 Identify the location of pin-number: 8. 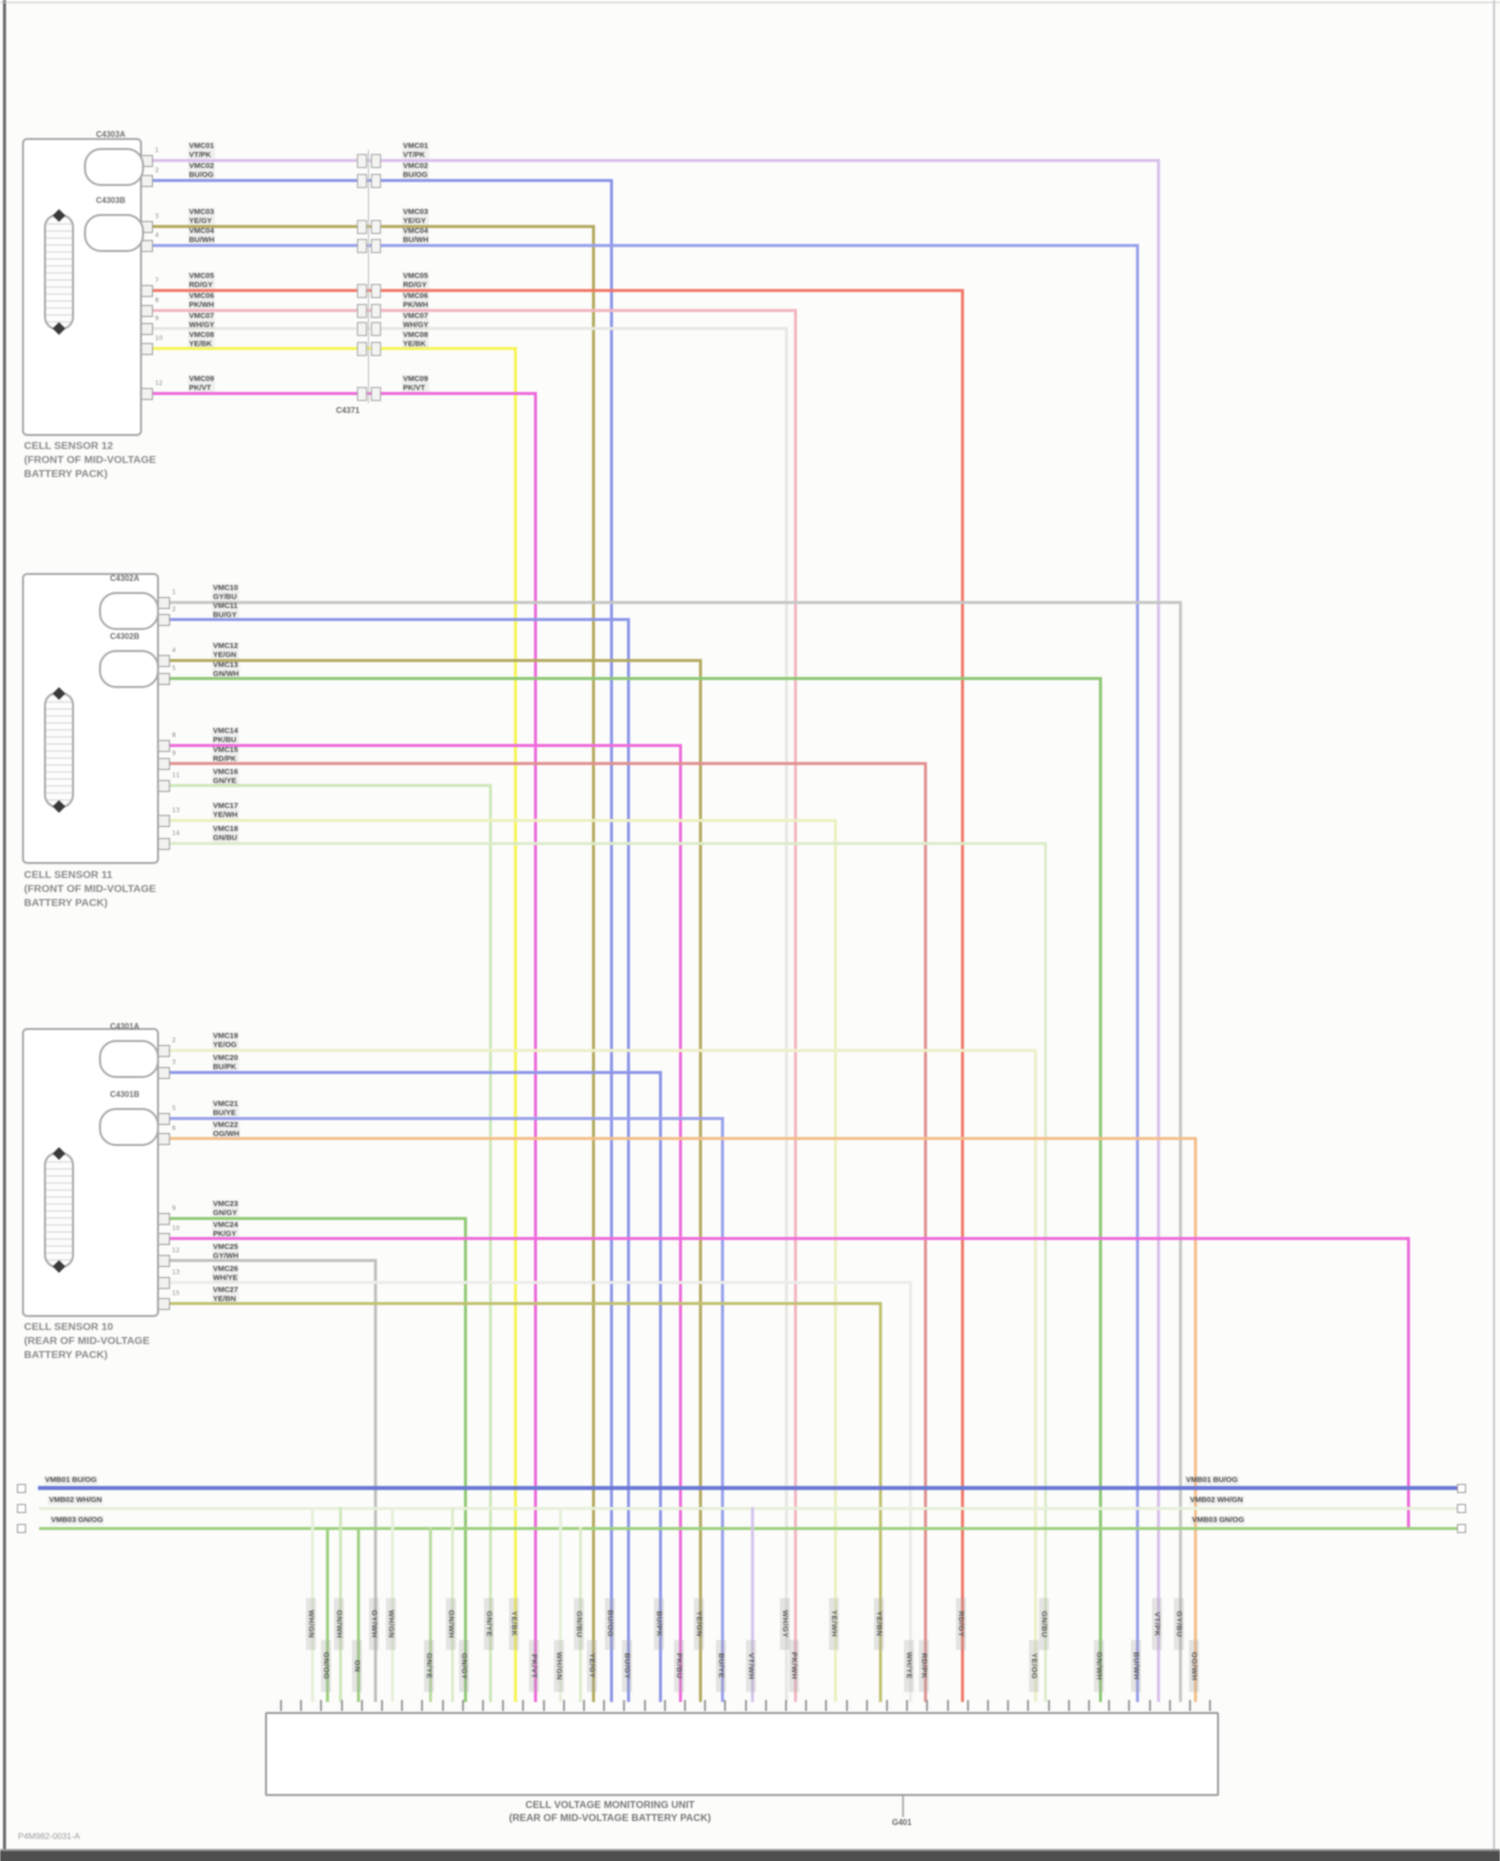
(157, 300).